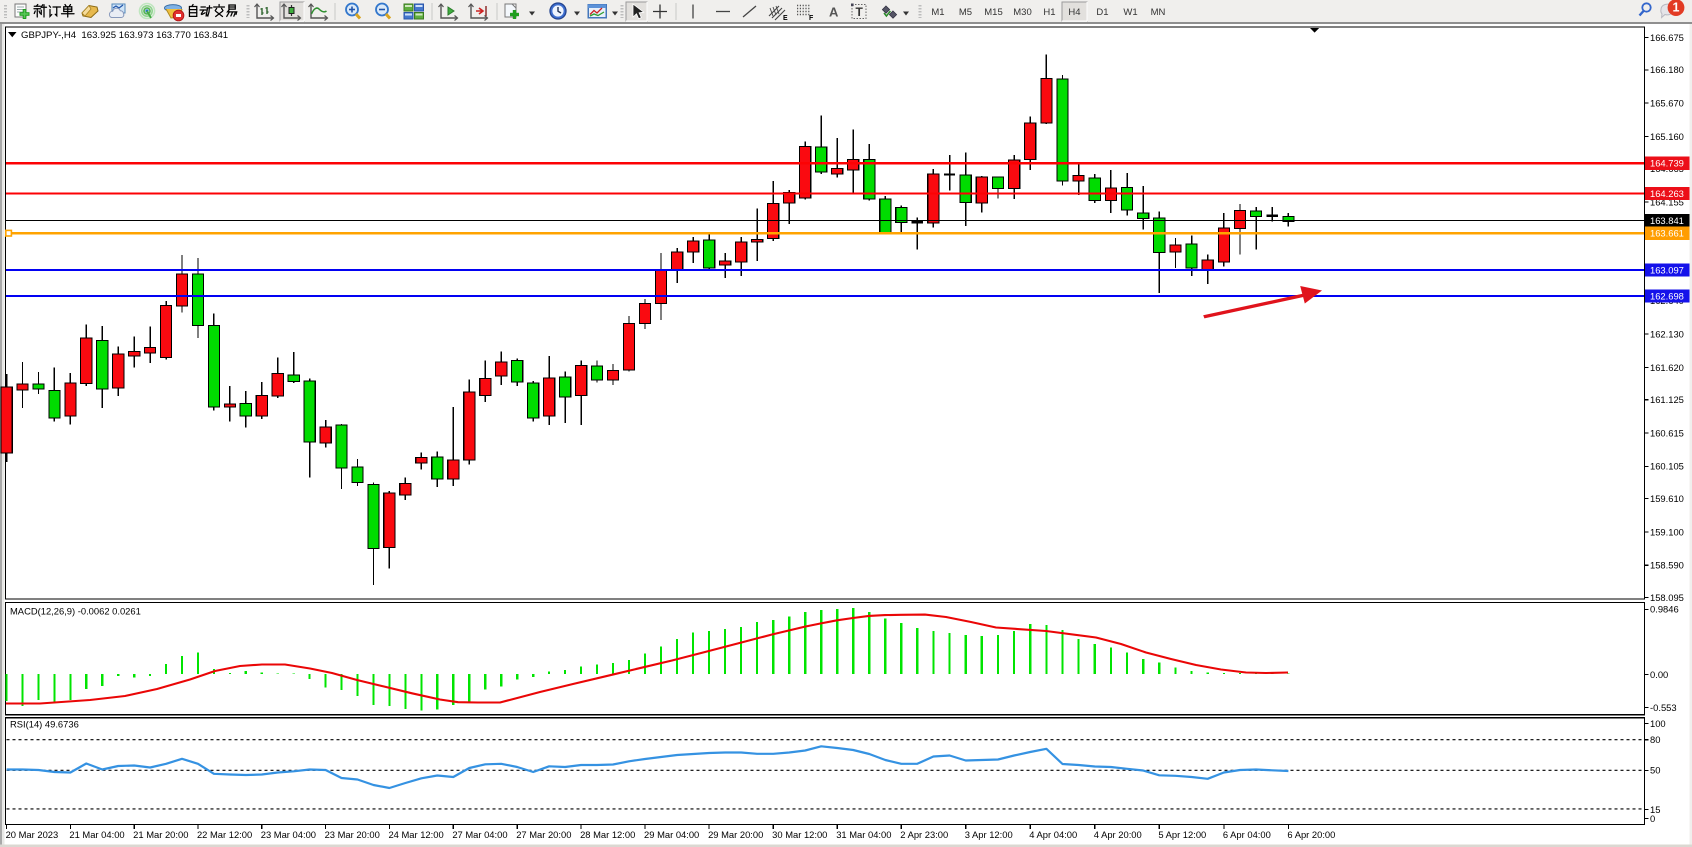 This screenshot has height=847, width=1692. Describe the element at coordinates (1667, 334) in the screenshot. I see `svg-text: 162.130` at that location.